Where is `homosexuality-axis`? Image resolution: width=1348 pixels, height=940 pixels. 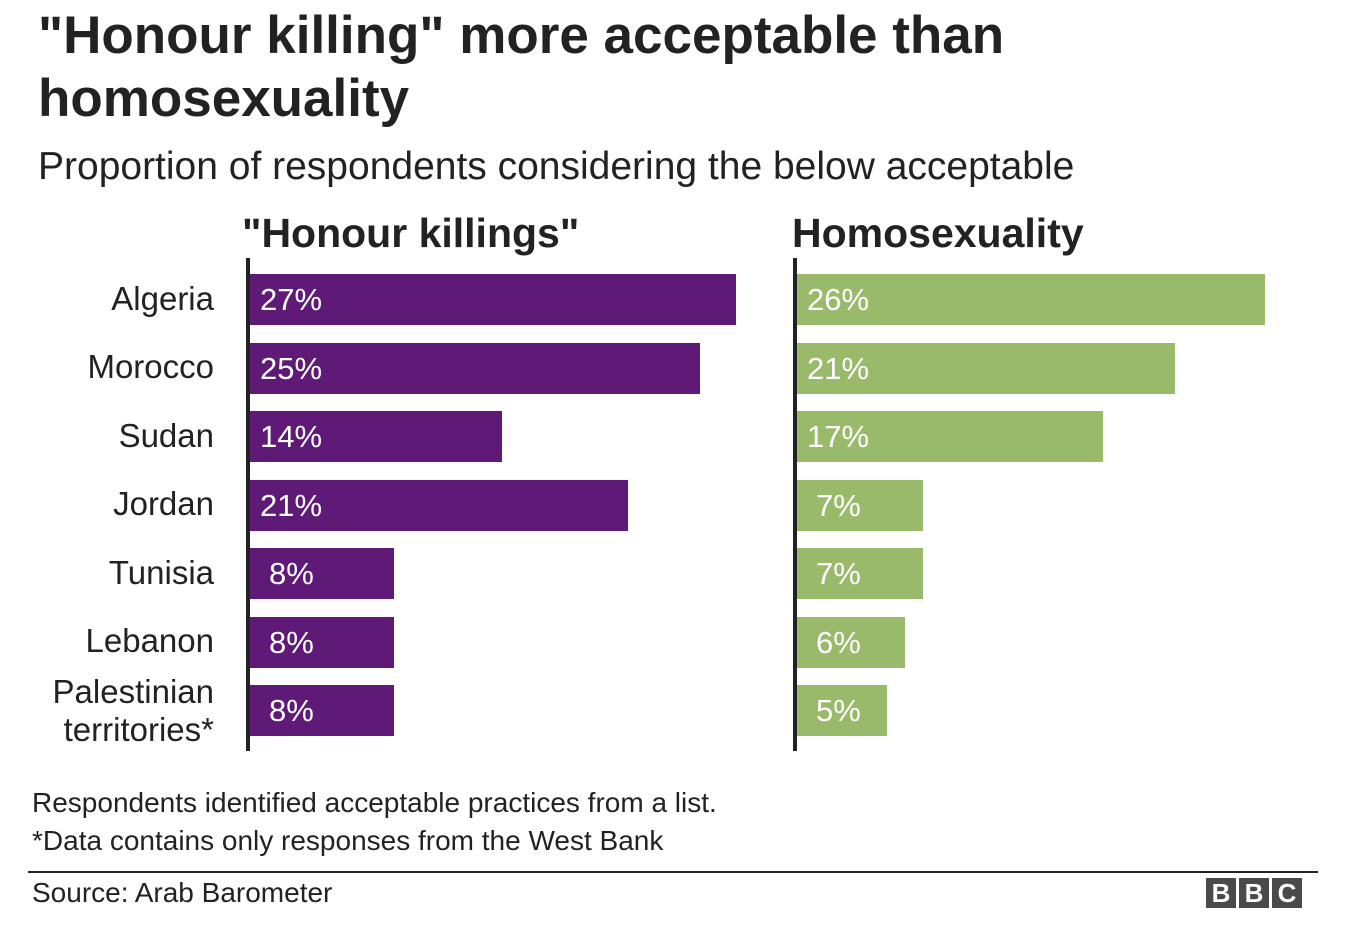 homosexuality-axis is located at coordinates (795, 504).